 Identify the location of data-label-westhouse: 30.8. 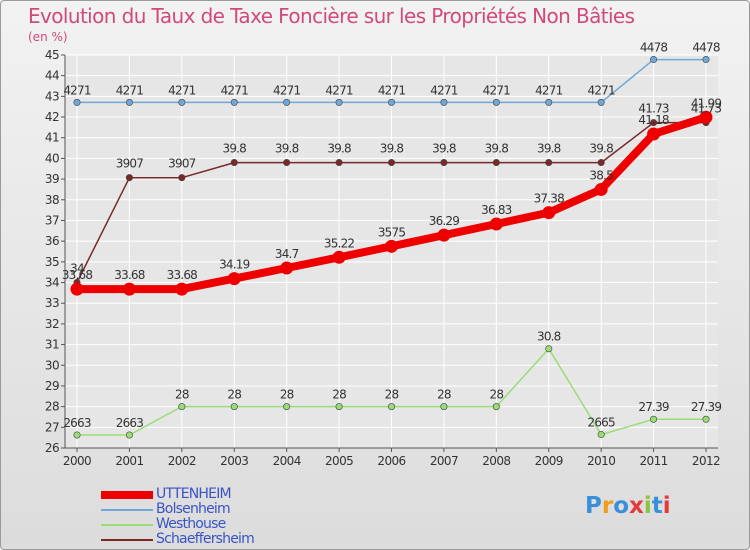
(549, 337).